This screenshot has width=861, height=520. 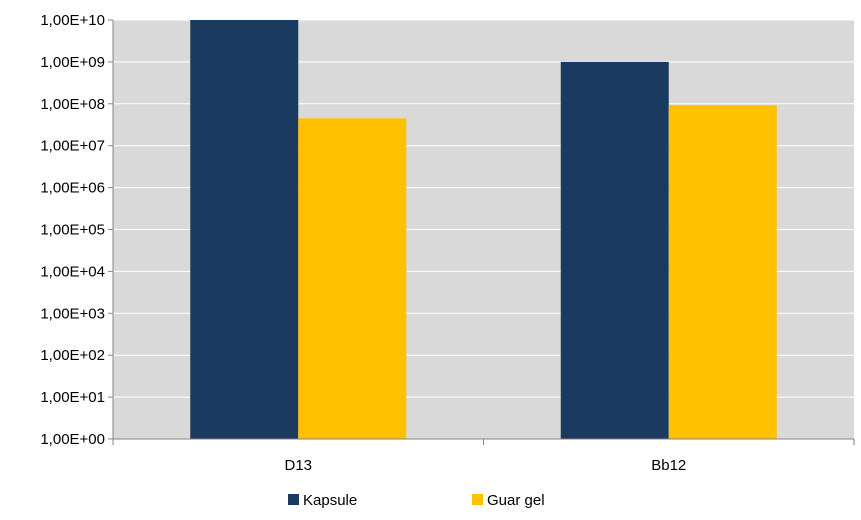 I want to click on y-tick-label: 1,00E+07, so click(x=72, y=146).